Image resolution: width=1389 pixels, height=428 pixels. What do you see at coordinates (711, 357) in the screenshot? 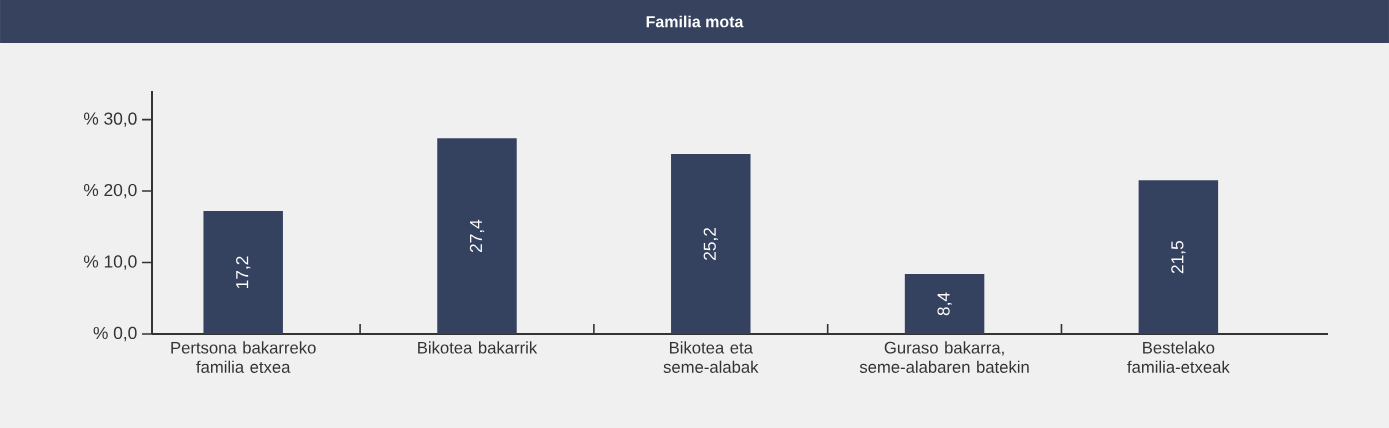
I see `x-tick-label: Bikotea eta seme-alabak` at bounding box center [711, 357].